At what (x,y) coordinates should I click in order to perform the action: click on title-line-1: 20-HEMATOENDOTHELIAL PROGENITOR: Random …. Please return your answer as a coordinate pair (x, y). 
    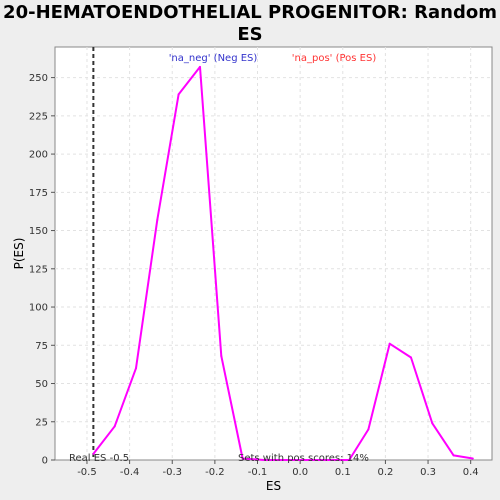
    Looking at the image, I should click on (250, 23).